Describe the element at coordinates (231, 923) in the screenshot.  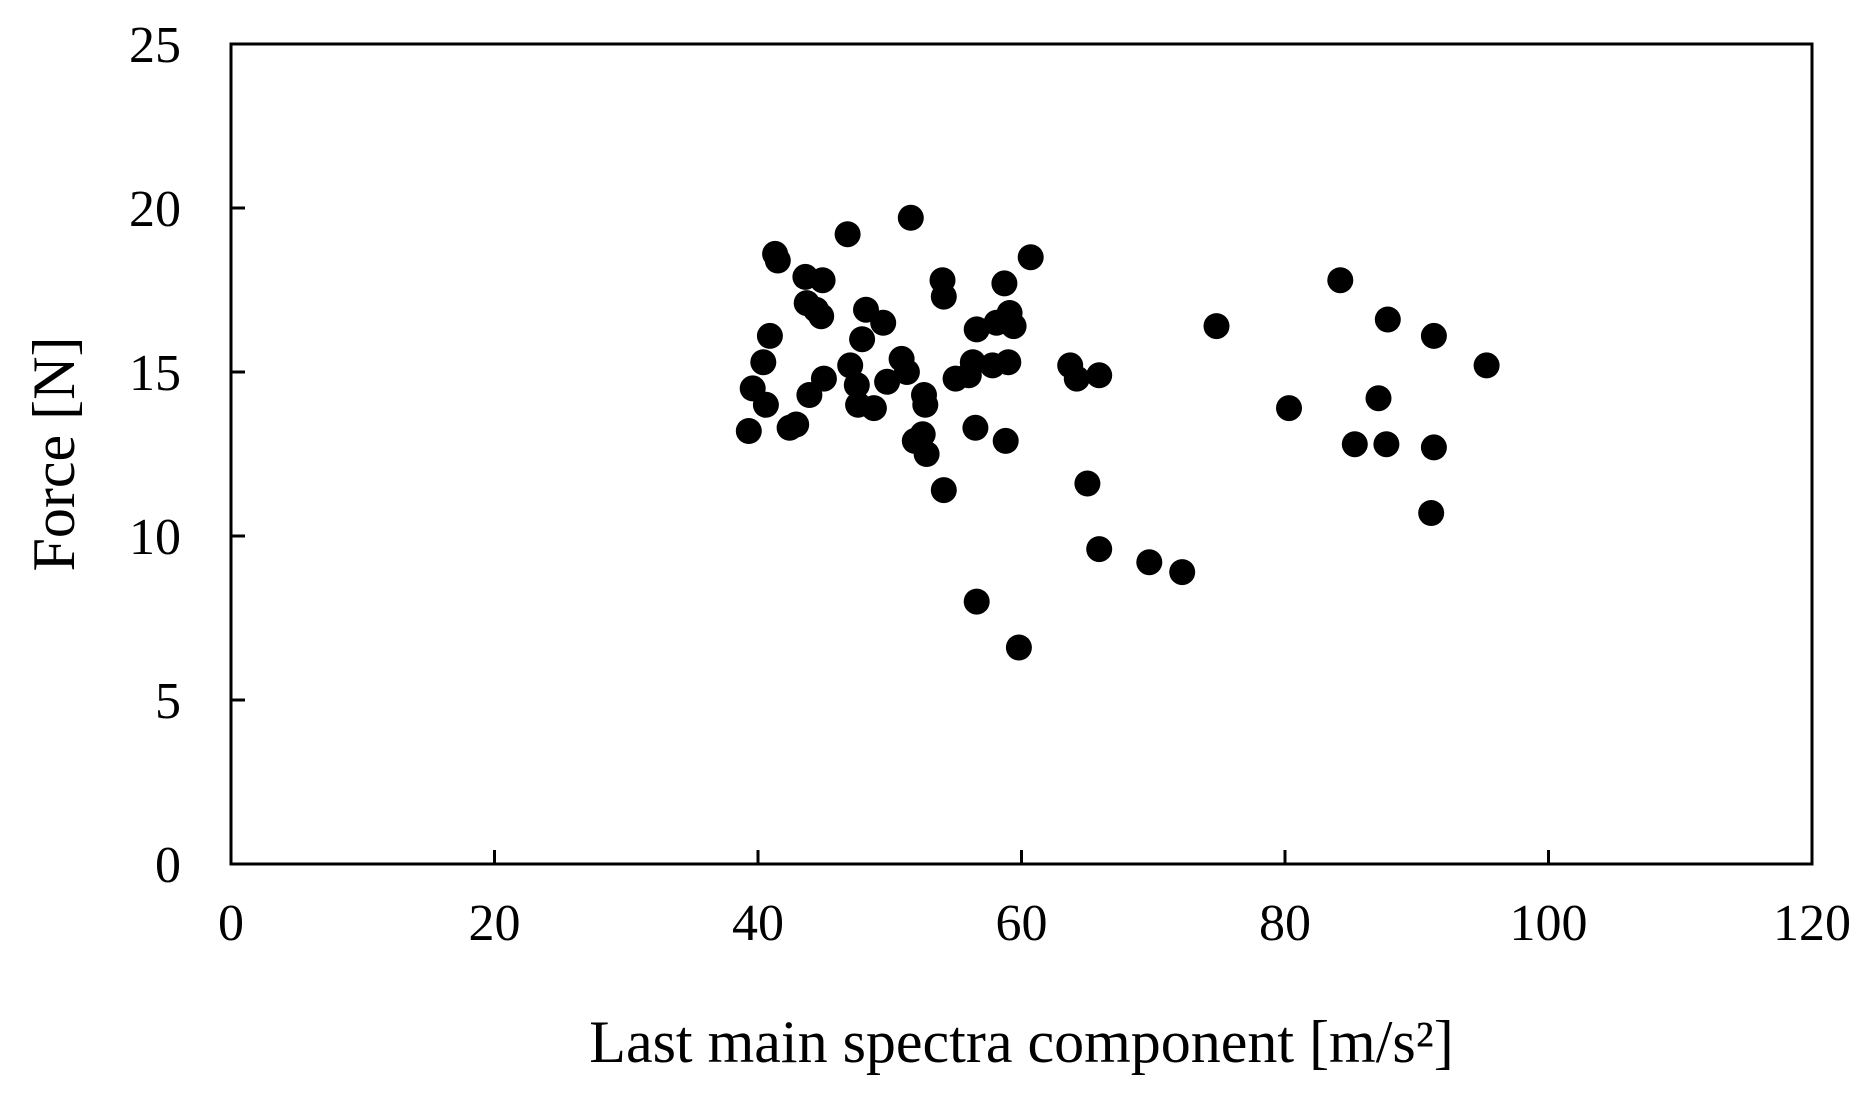
I see `x-tick-label: 0` at that location.